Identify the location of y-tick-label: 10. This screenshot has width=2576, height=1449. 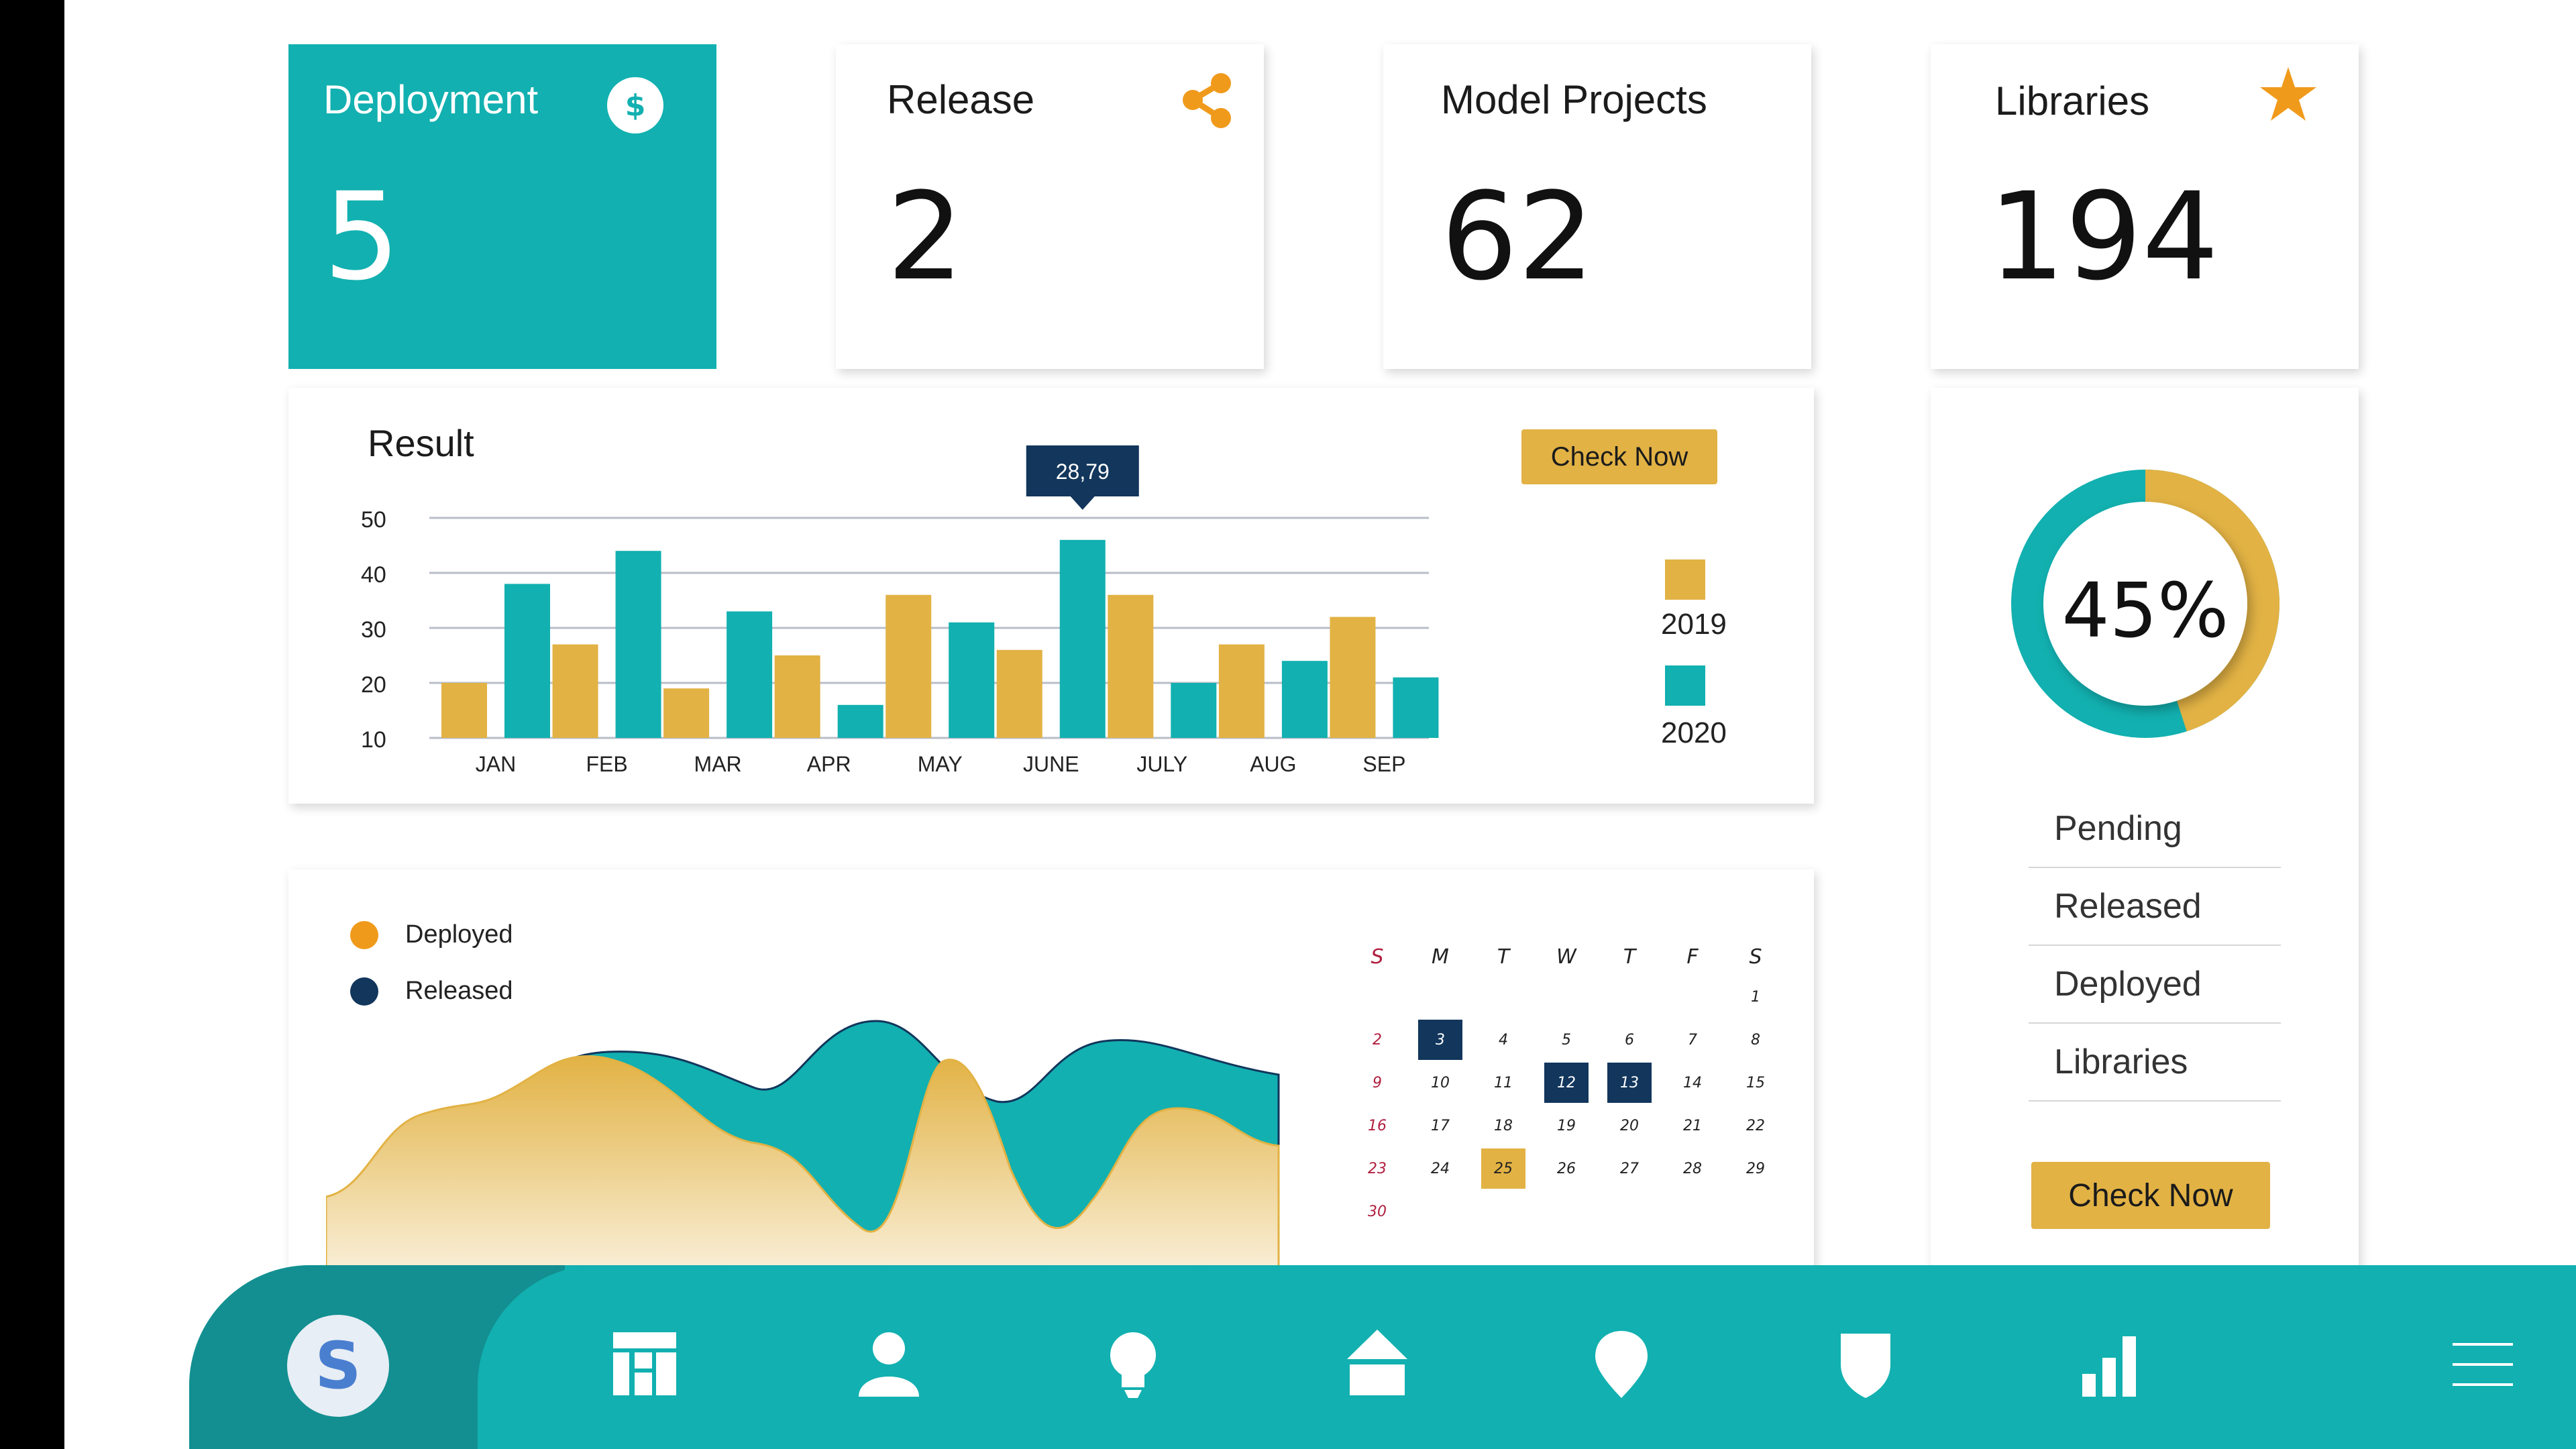
(373, 740).